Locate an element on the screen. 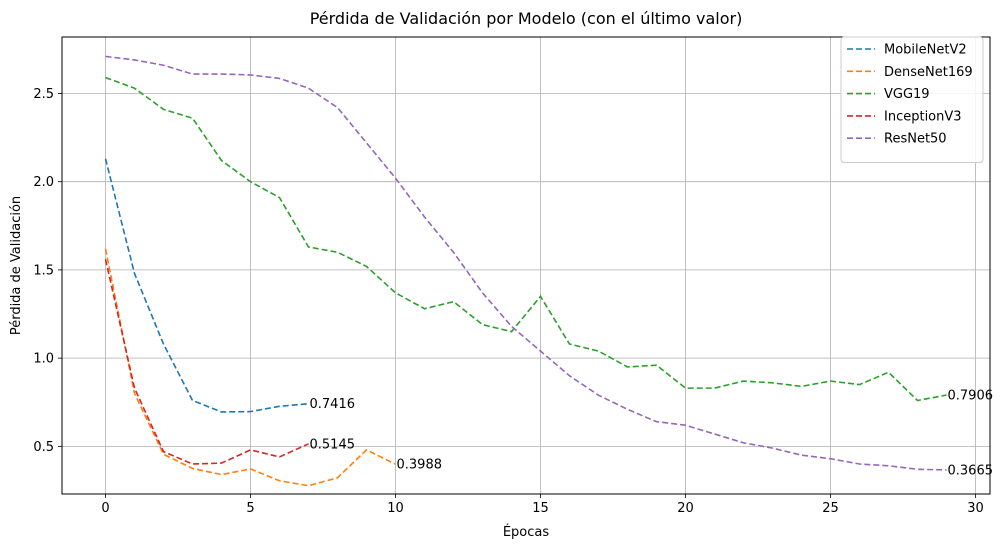 The height and width of the screenshot is (550, 1007). x-tick-label: 5 is located at coordinates (250, 508).